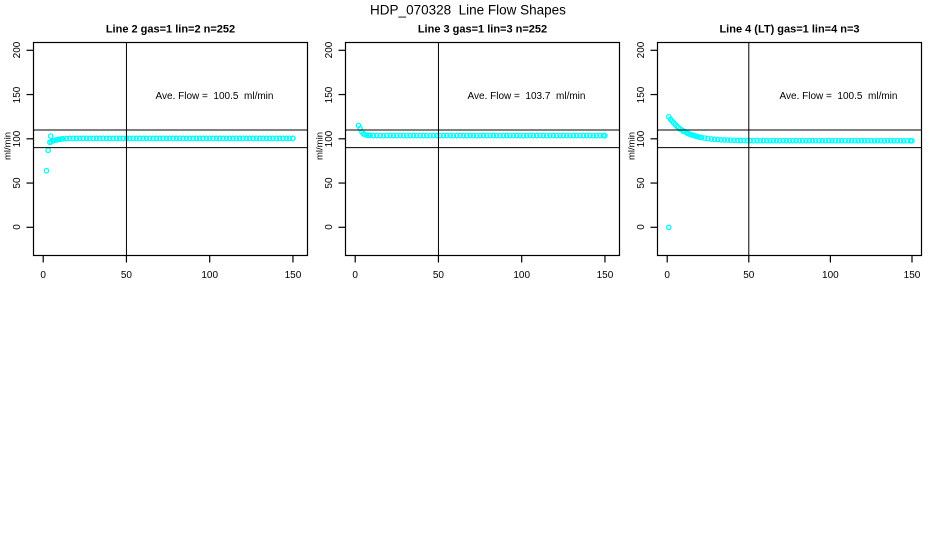 This screenshot has height=540, width=936. What do you see at coordinates (838, 96) in the screenshot?
I see `ave-flow-annotation: Ave. Flow = 100.5 ml/min` at bounding box center [838, 96].